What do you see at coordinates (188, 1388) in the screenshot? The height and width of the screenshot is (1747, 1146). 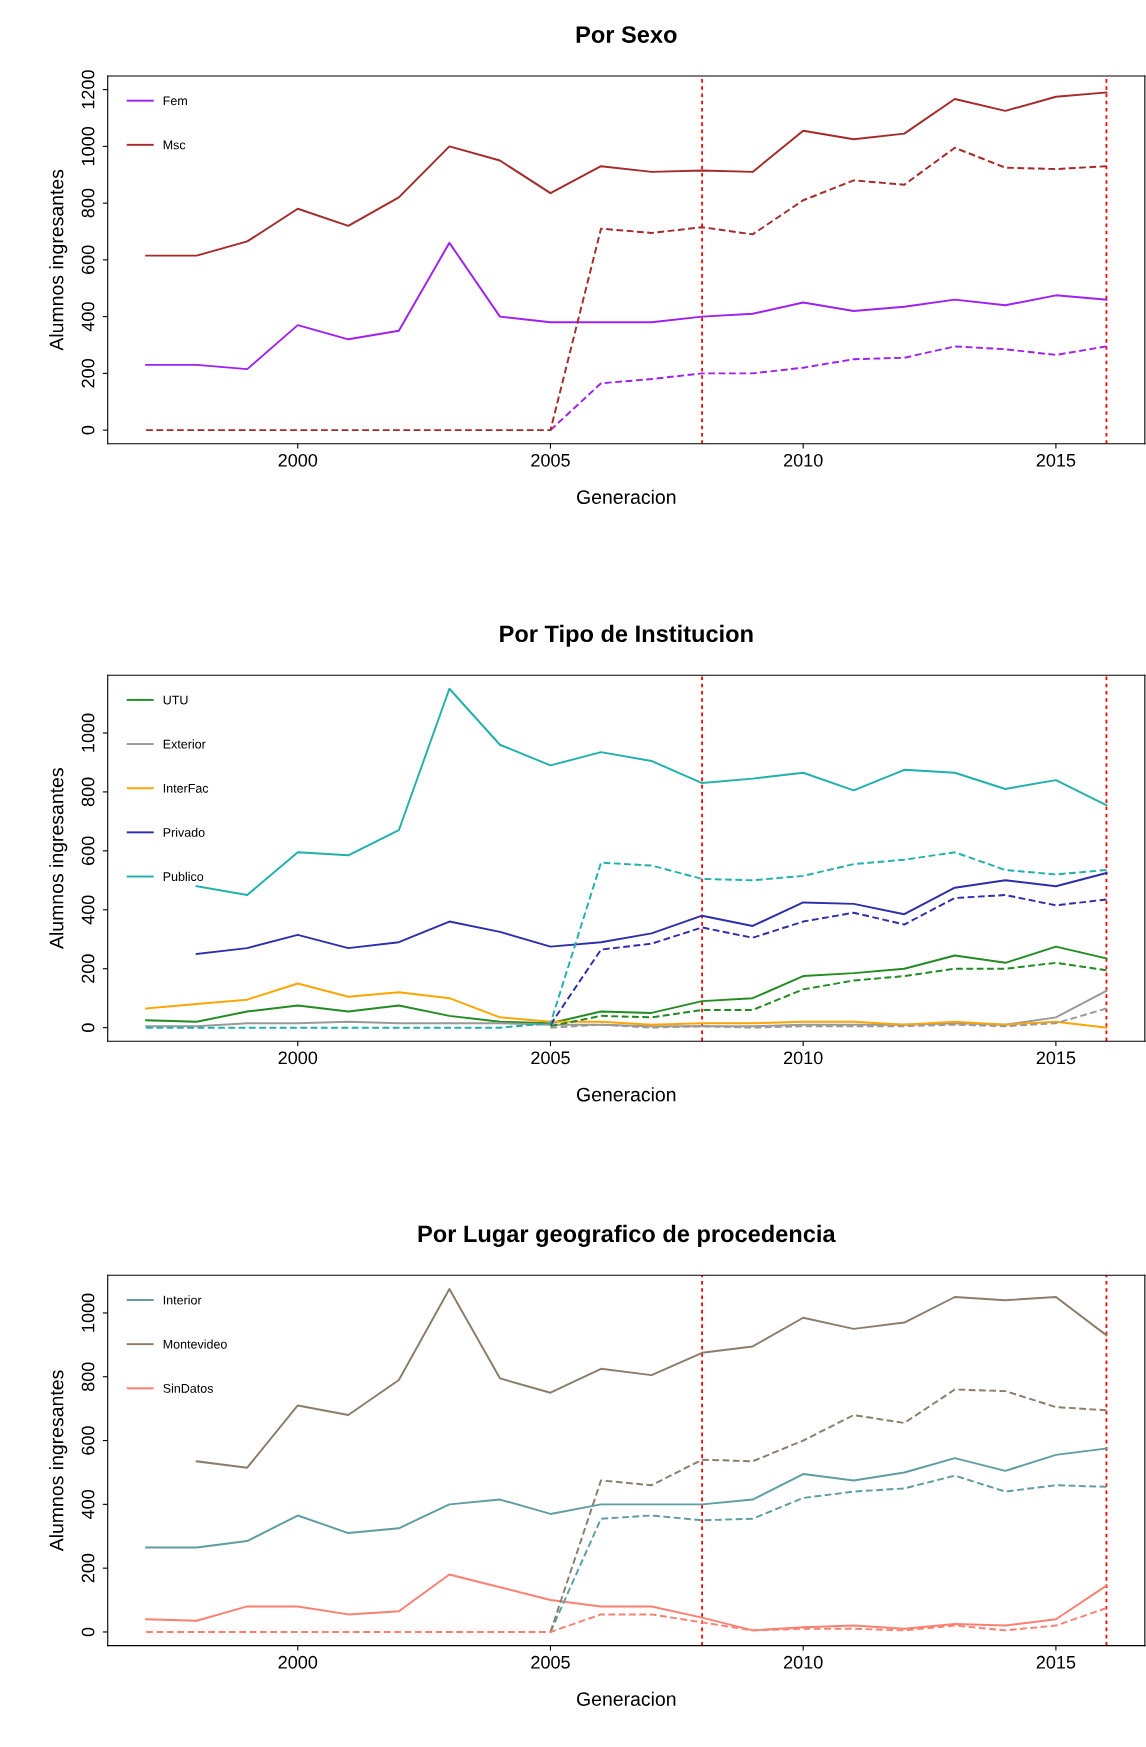 I see `legend-label: SinDatos` at bounding box center [188, 1388].